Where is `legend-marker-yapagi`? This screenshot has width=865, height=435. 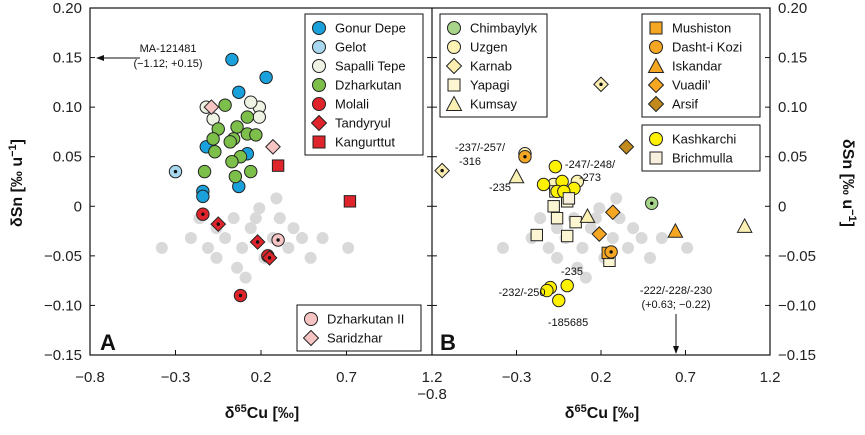
legend-marker-yapagi is located at coordinates (454, 85).